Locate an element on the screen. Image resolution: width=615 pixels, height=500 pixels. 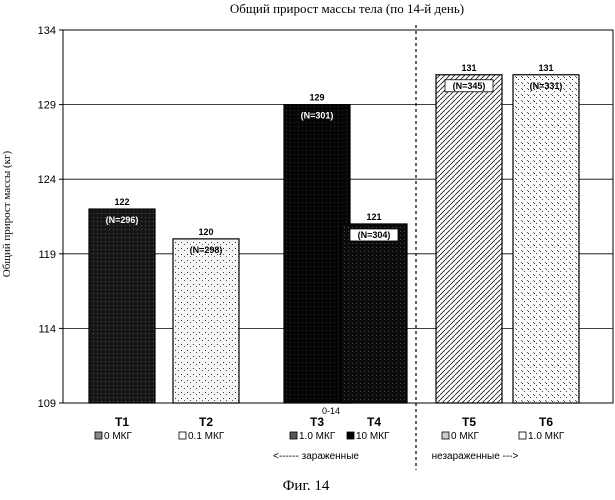
dose-label: 10 МКГ is located at coordinates (373, 436).